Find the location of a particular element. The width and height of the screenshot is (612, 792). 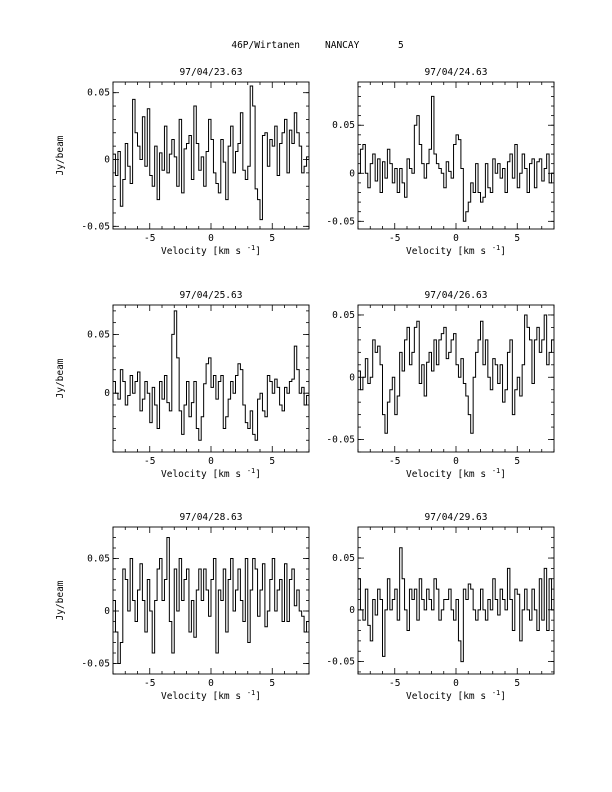

panel-title: 97/04/23.63 is located at coordinates (211, 72).